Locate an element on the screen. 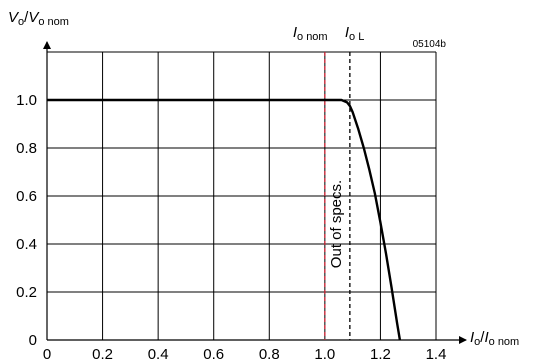 This screenshot has width=537, height=362. x-tick-label: 0.2 is located at coordinates (102, 354).